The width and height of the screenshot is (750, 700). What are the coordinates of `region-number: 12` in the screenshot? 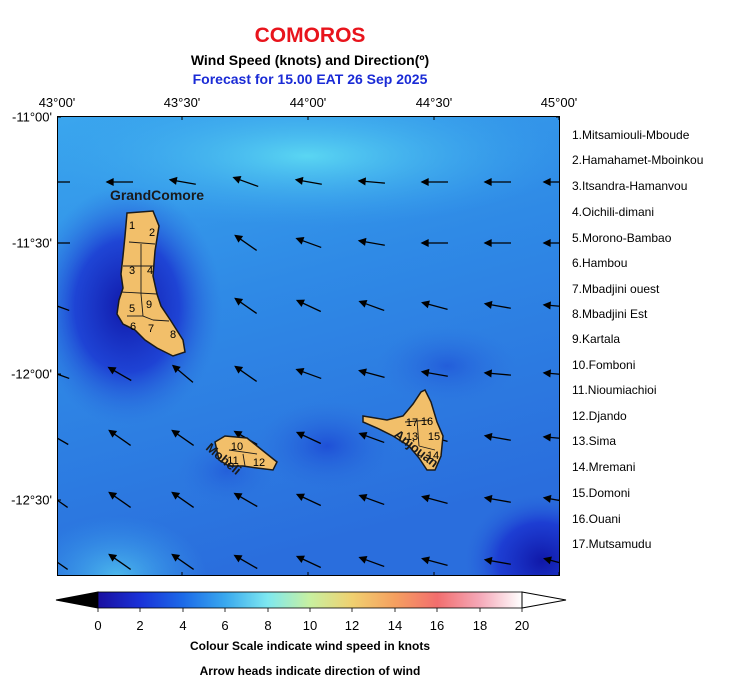 It's located at (259, 463).